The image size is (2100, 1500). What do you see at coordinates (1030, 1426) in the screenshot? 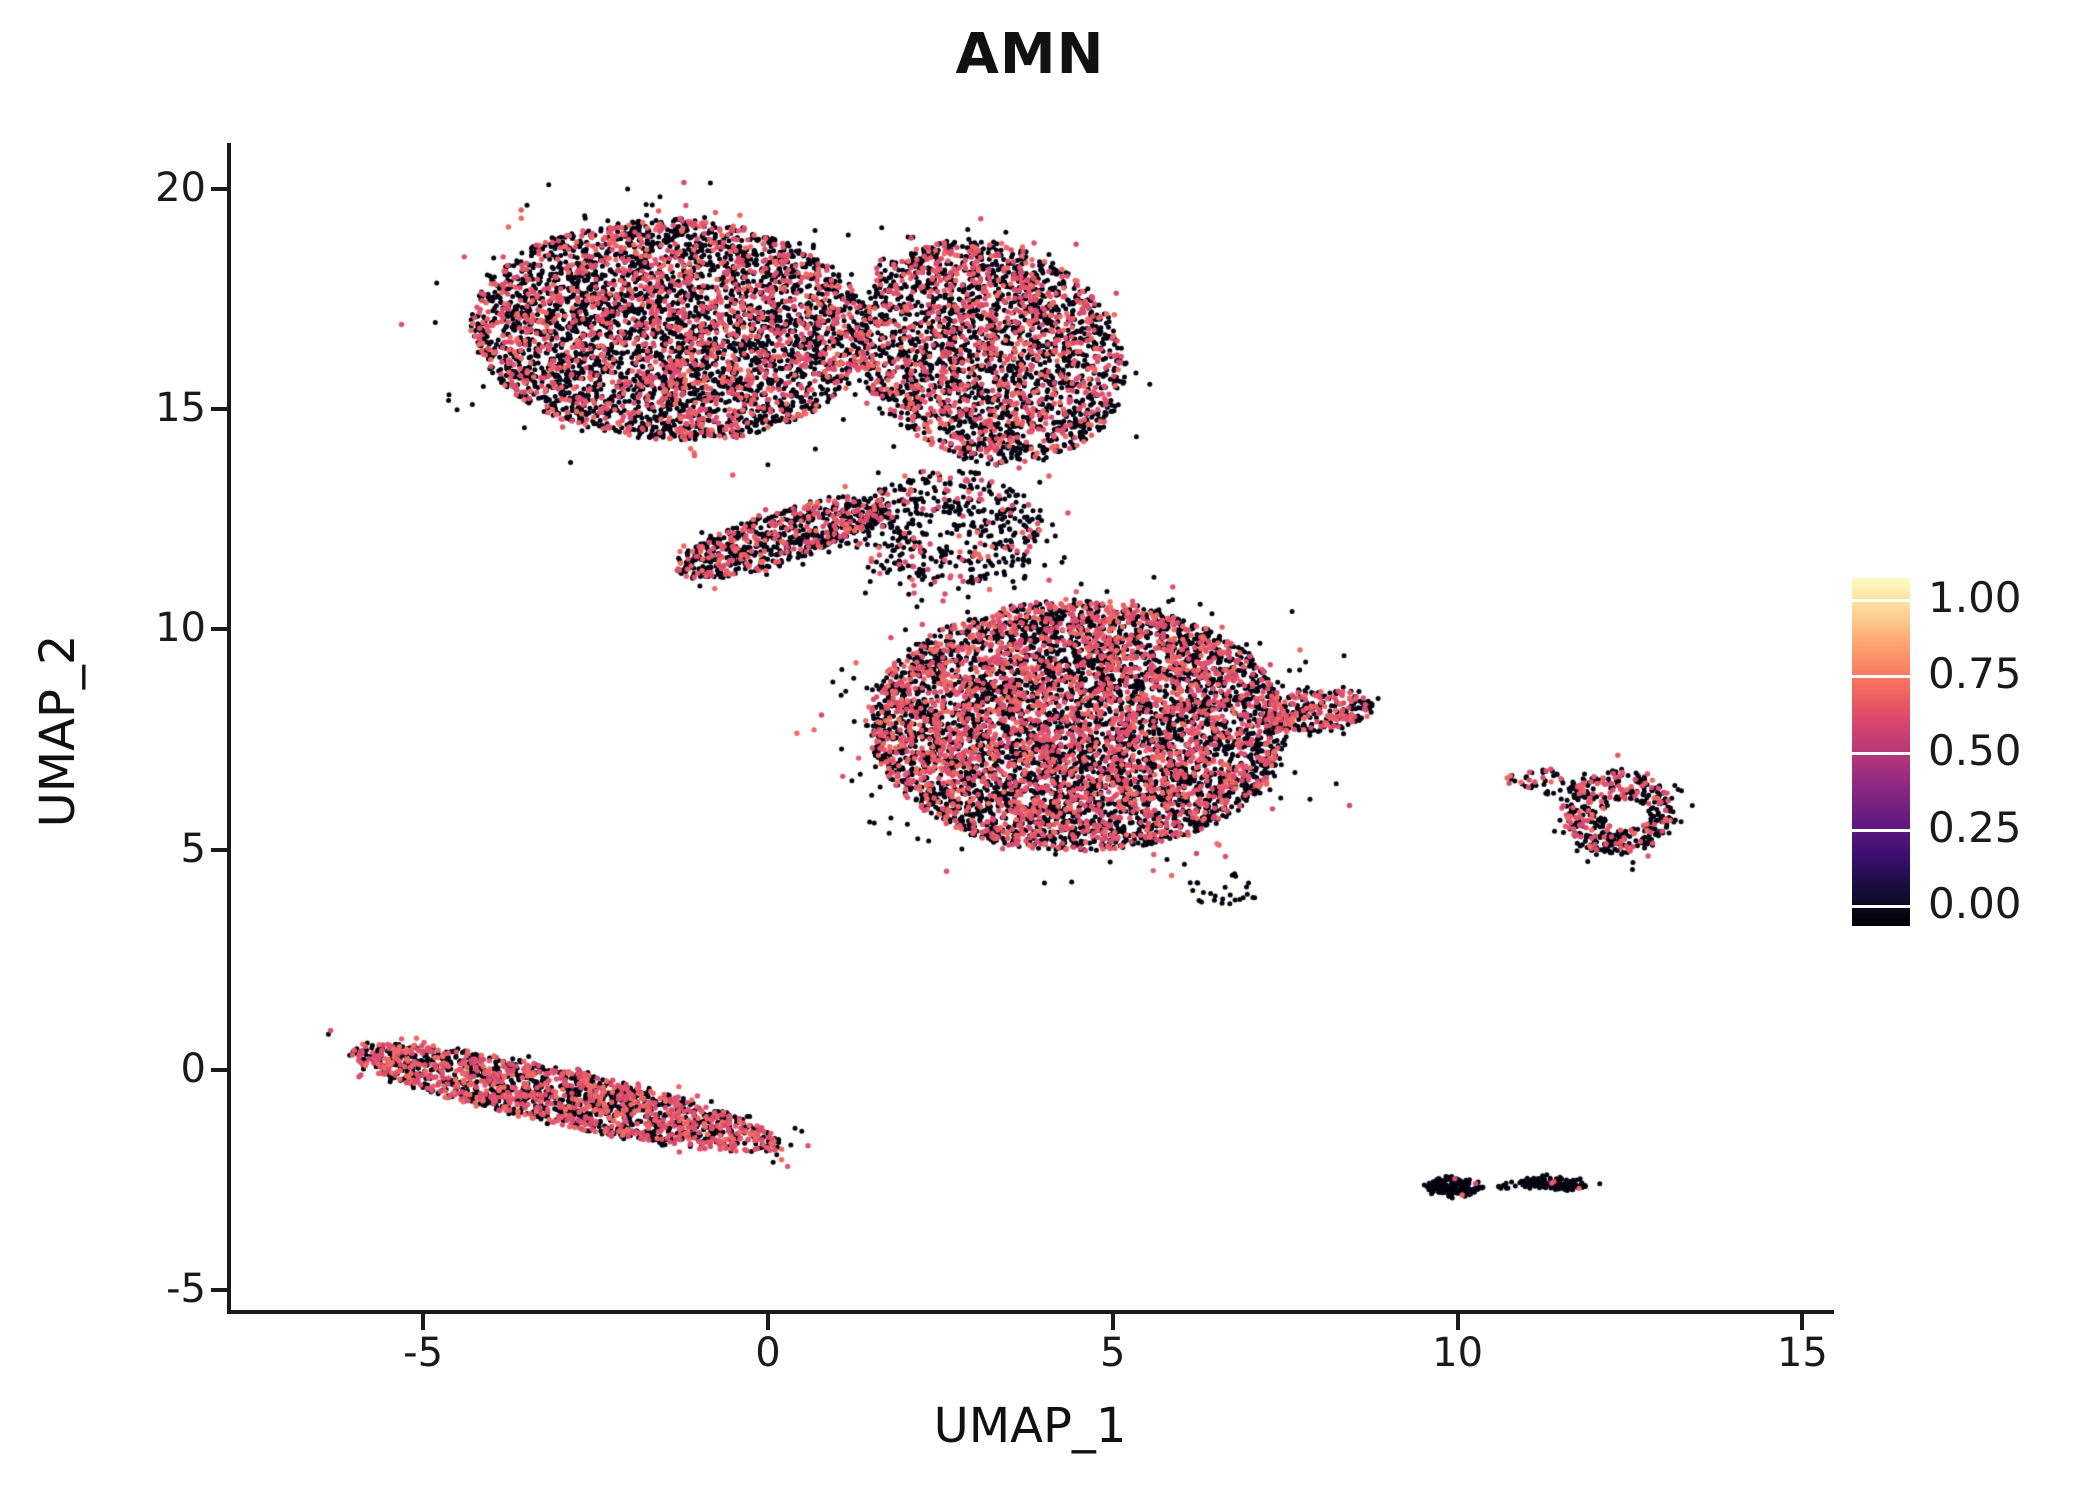
I see `x-axis-title: UMAP_1` at bounding box center [1030, 1426].